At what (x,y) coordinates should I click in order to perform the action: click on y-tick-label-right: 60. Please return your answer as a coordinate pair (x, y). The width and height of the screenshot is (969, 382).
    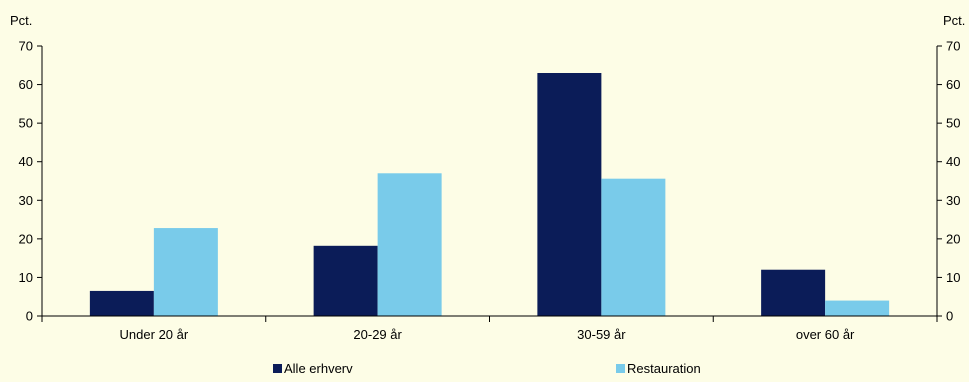
    Looking at the image, I should click on (953, 84).